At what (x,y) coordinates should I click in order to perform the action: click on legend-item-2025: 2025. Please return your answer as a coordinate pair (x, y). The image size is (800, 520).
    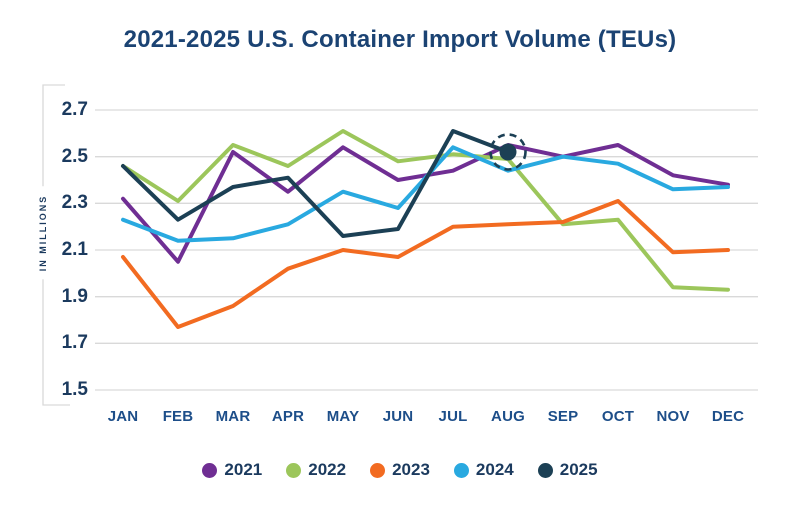
    Looking at the image, I should click on (567, 470).